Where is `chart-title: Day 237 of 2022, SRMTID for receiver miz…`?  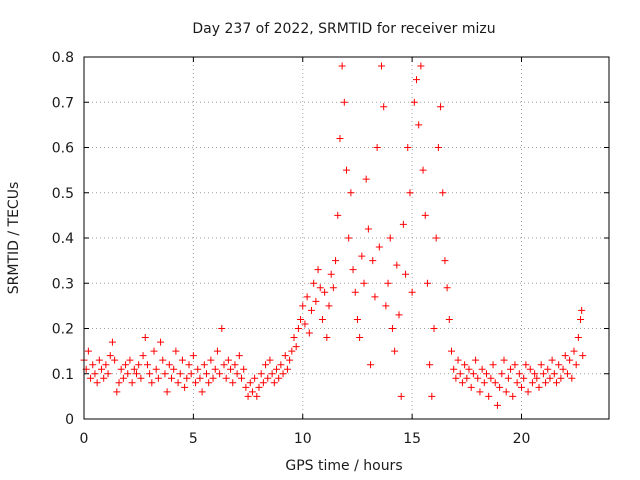 chart-title: Day 237 of 2022, SRMTID for receiver miz… is located at coordinates (343, 29).